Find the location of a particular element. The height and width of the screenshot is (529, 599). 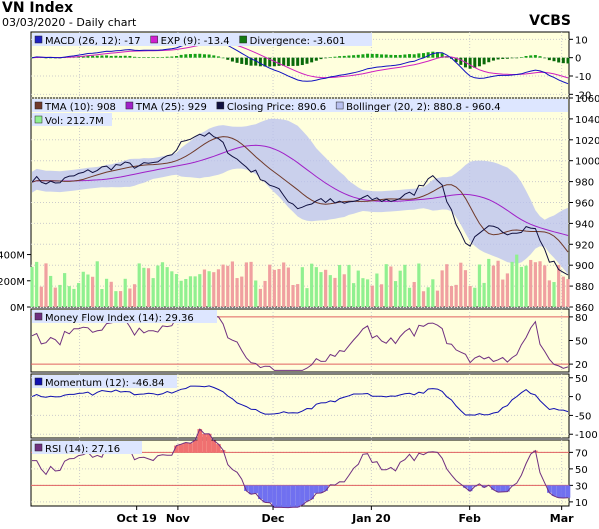

price-legend-bg is located at coordinates (300, 105).